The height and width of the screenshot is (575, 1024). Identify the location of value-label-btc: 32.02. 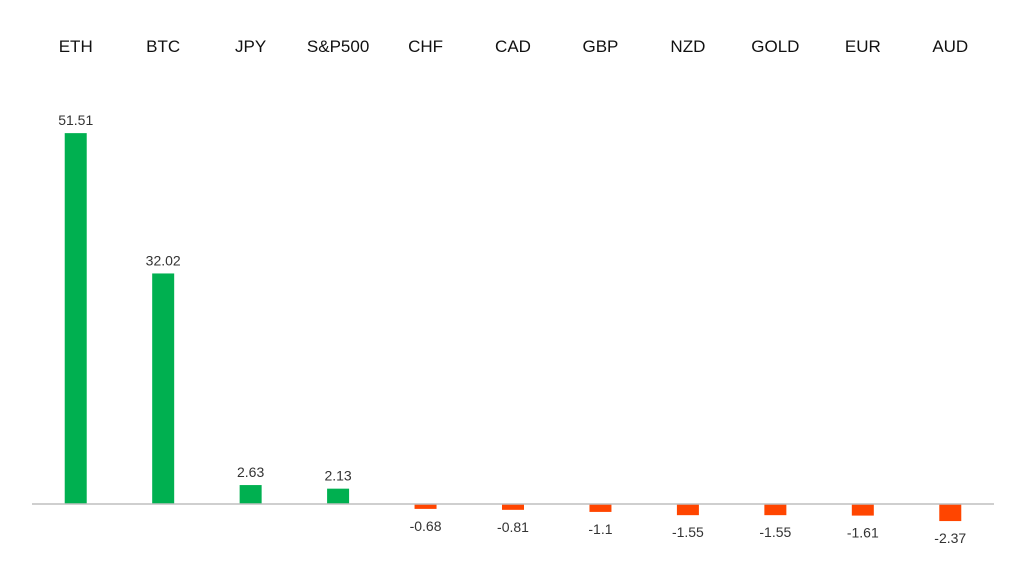
(163, 260).